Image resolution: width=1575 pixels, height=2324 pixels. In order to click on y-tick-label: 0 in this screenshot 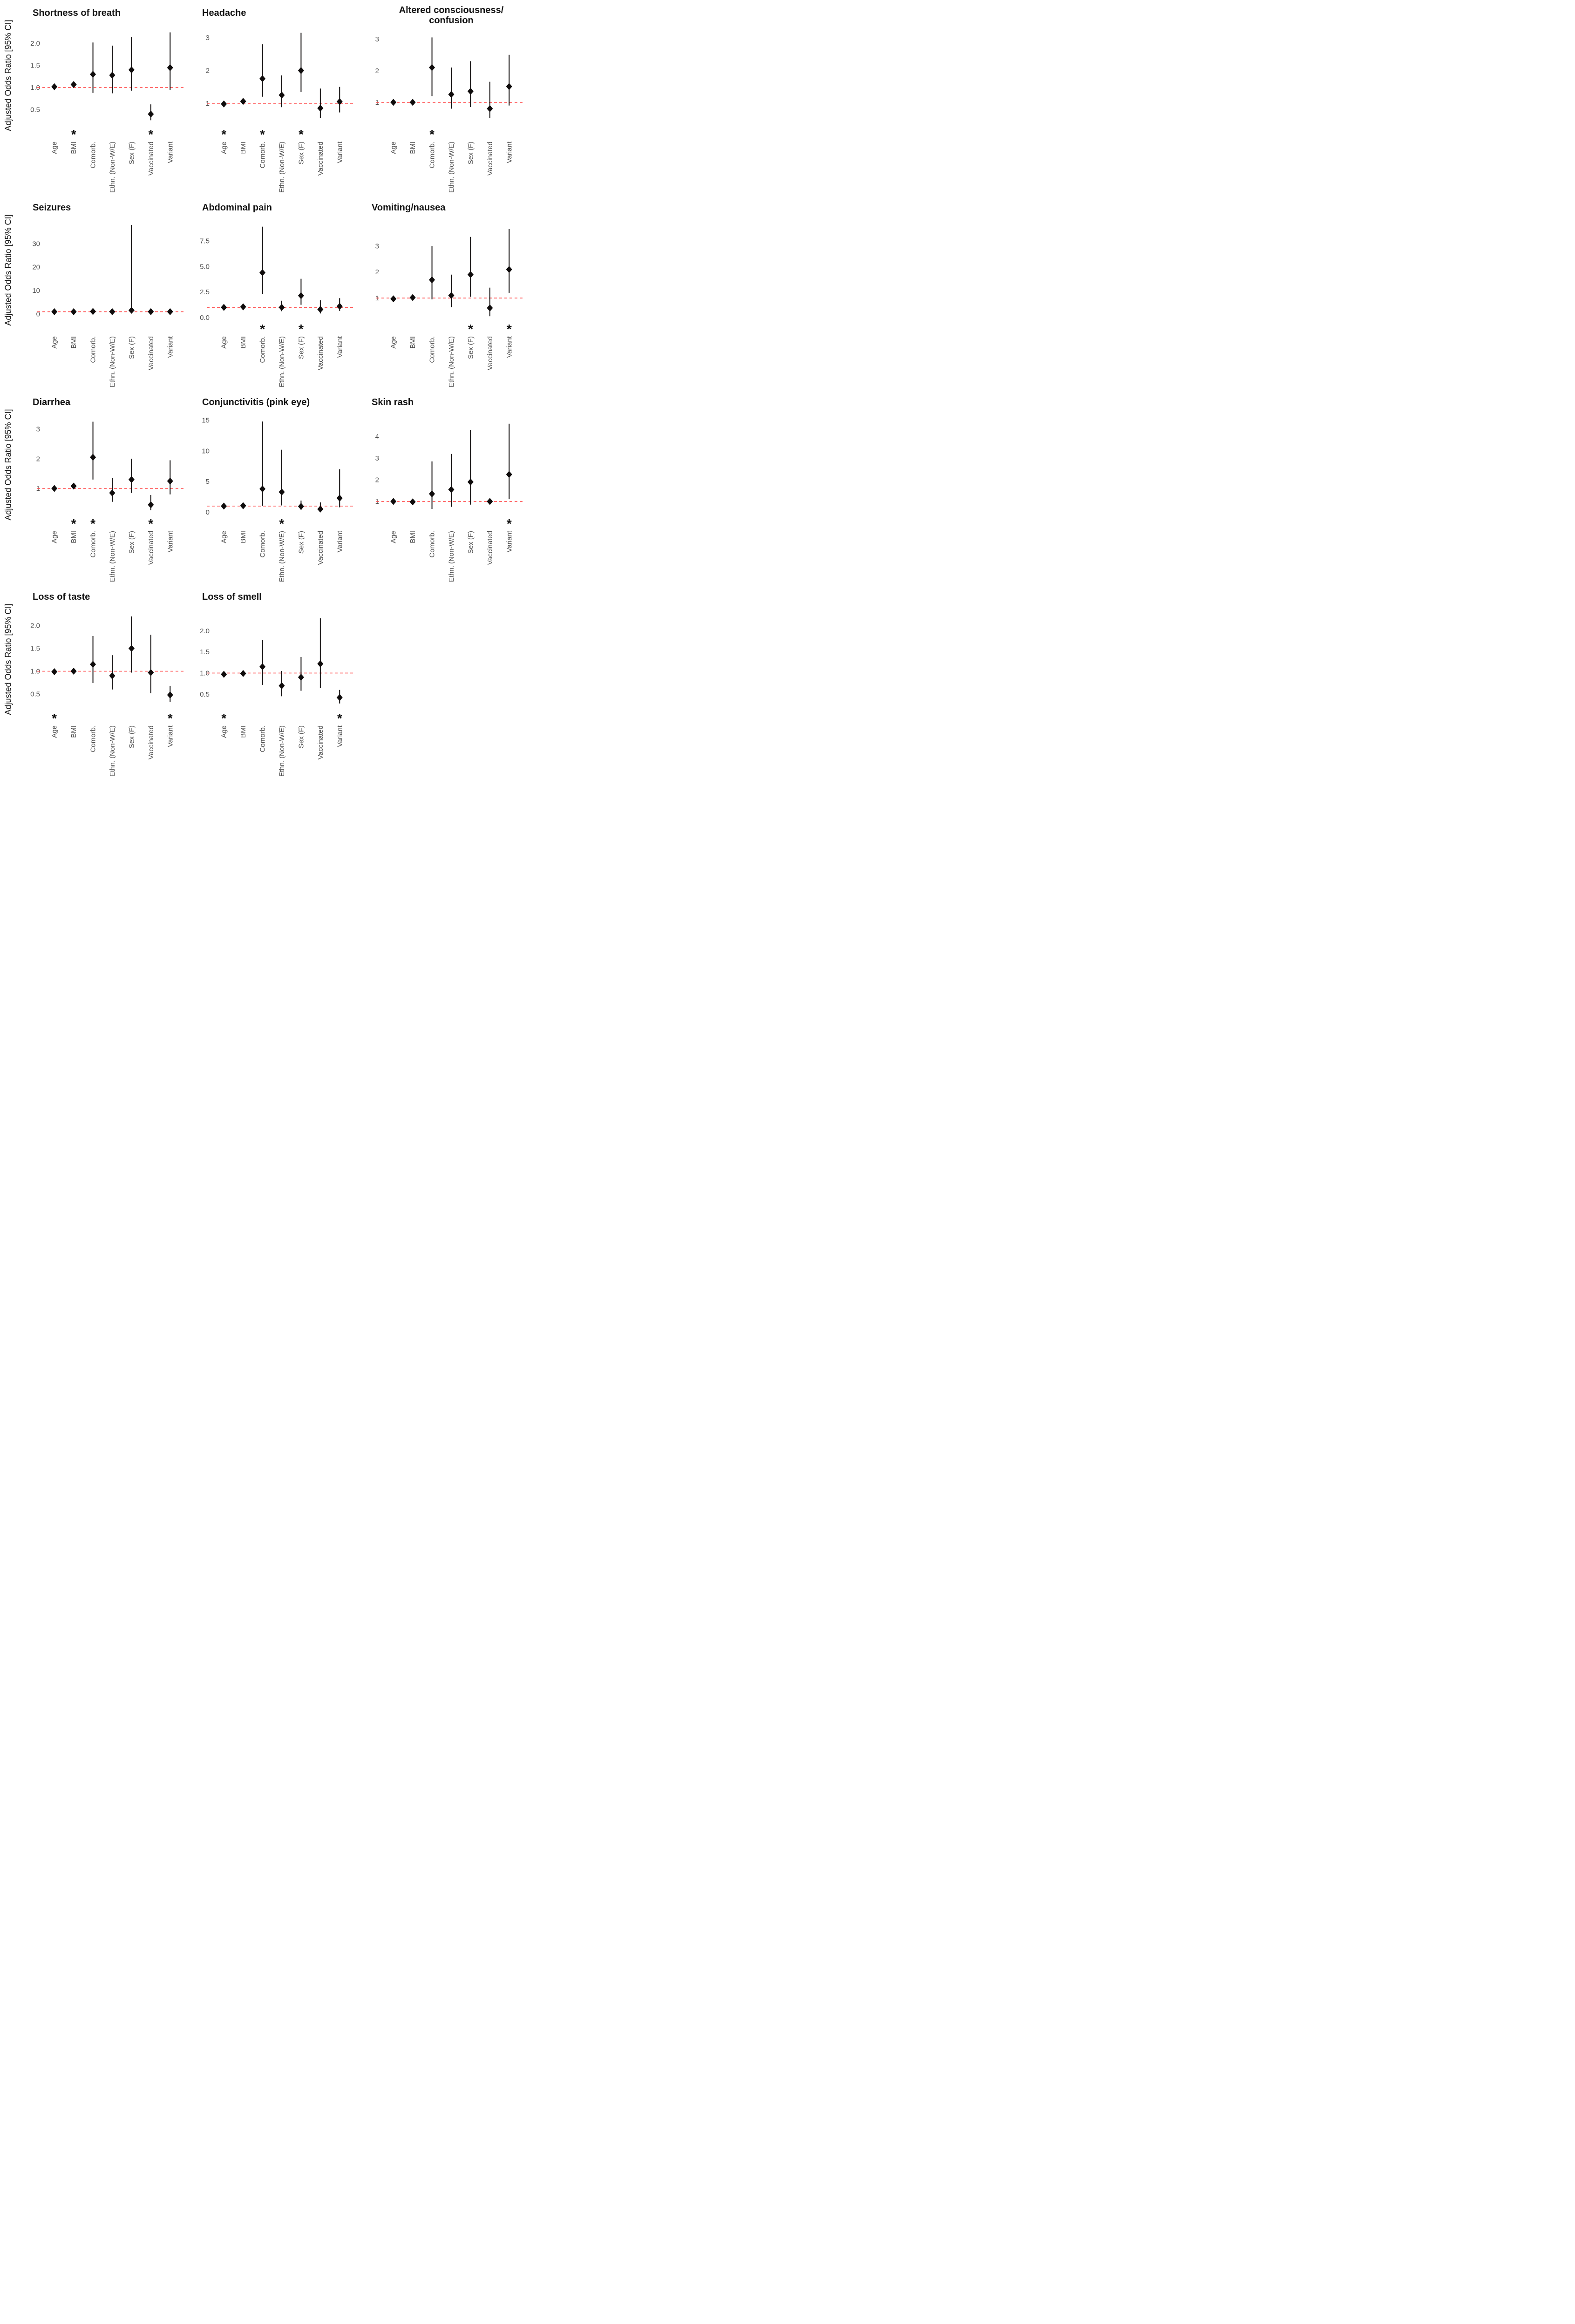, I will do `click(208, 512)`.